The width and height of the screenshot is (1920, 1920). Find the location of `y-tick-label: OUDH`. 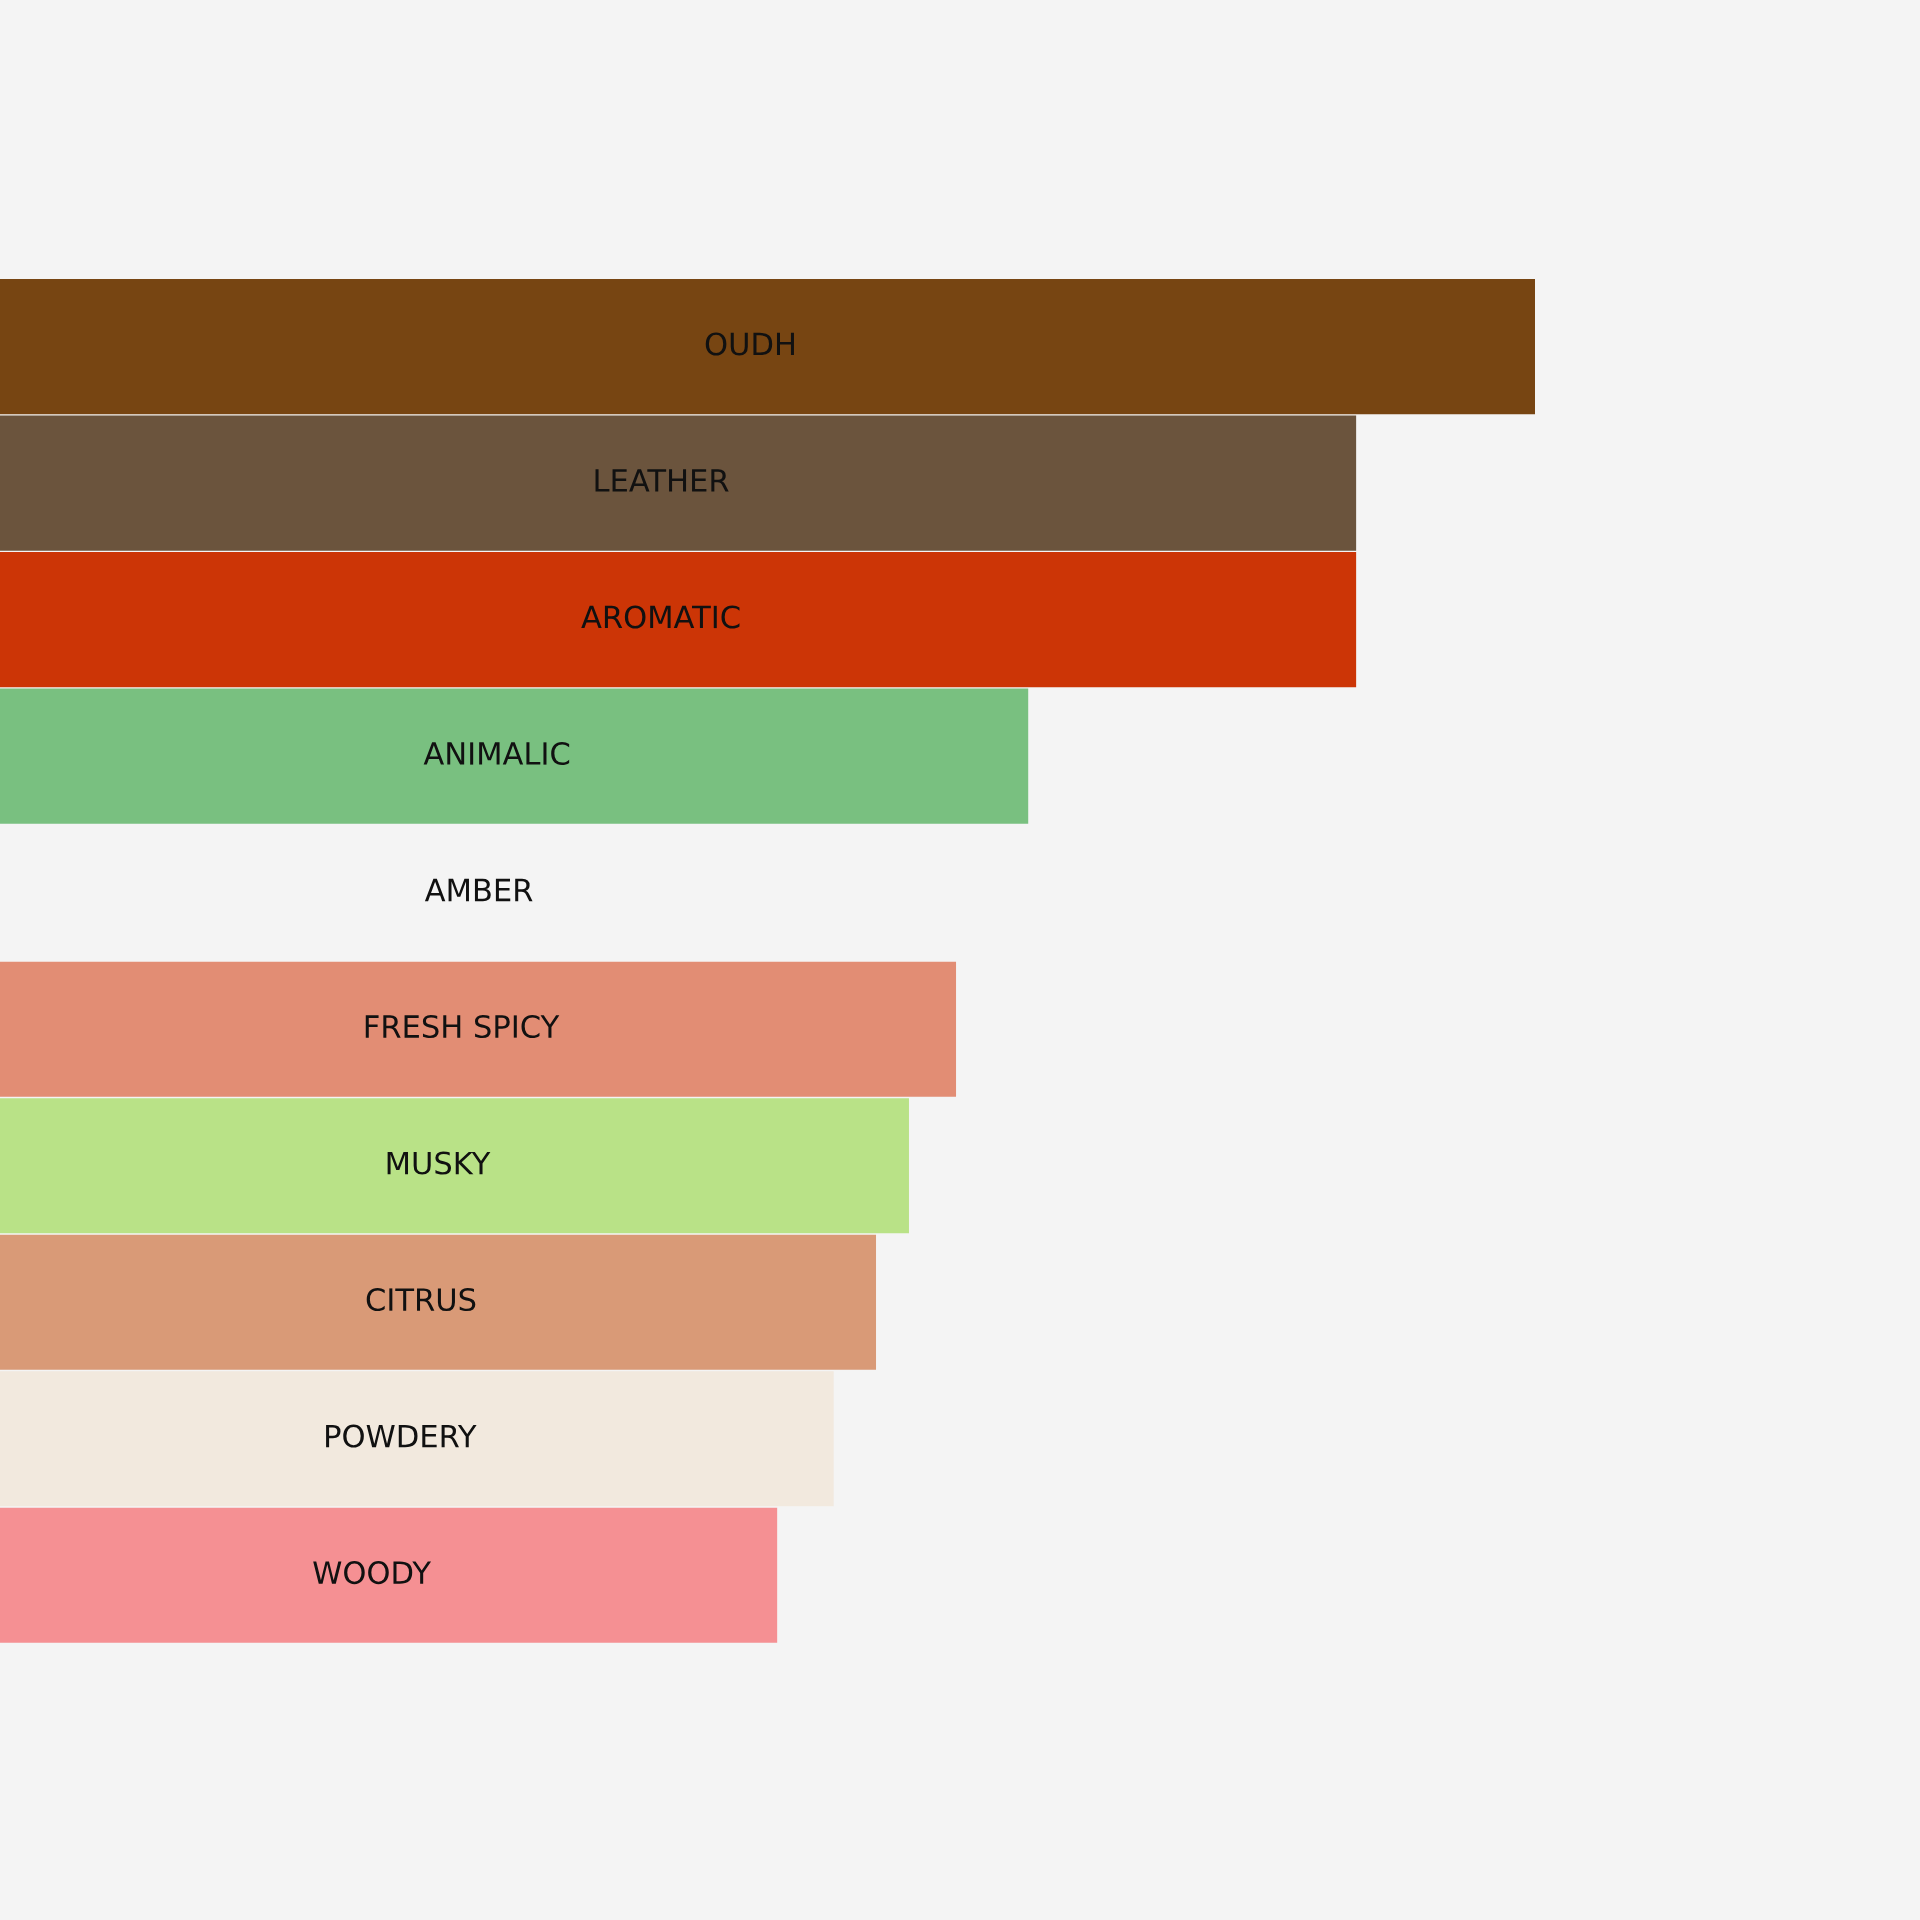

y-tick-label: OUDH is located at coordinates (749, 344).